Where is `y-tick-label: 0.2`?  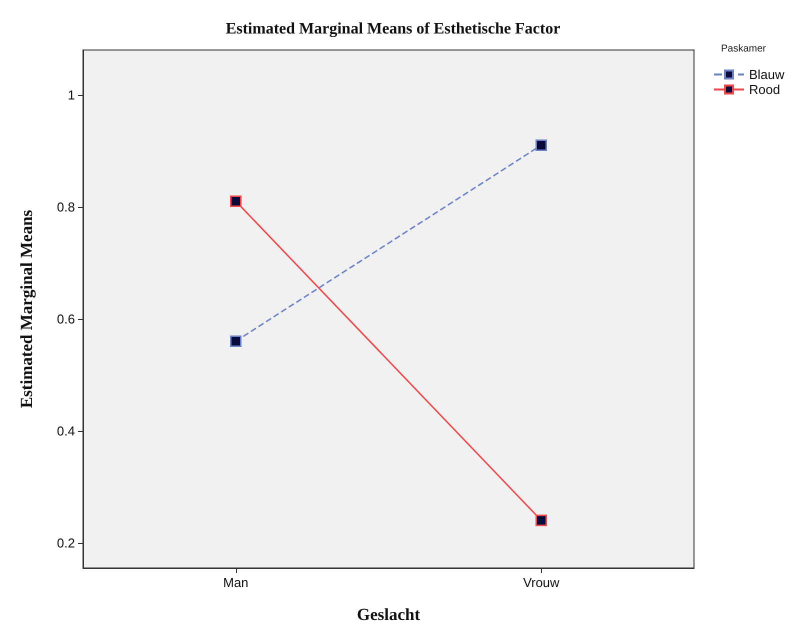 y-tick-label: 0.2 is located at coordinates (65, 542).